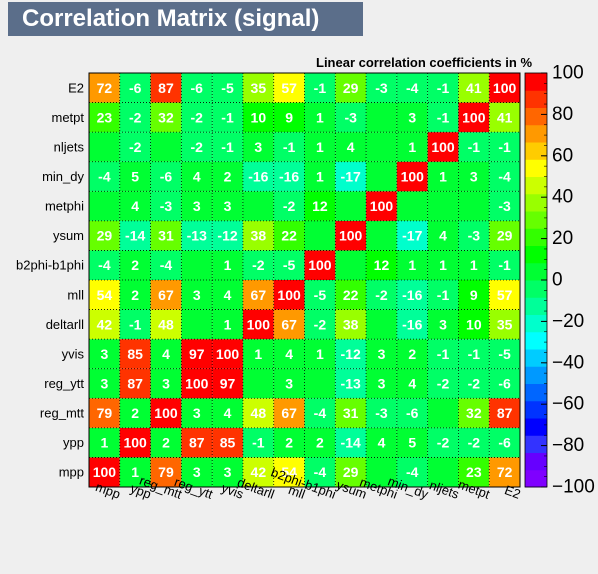 The height and width of the screenshot is (574, 598). I want to click on cell-value-label: -13, so click(351, 384).